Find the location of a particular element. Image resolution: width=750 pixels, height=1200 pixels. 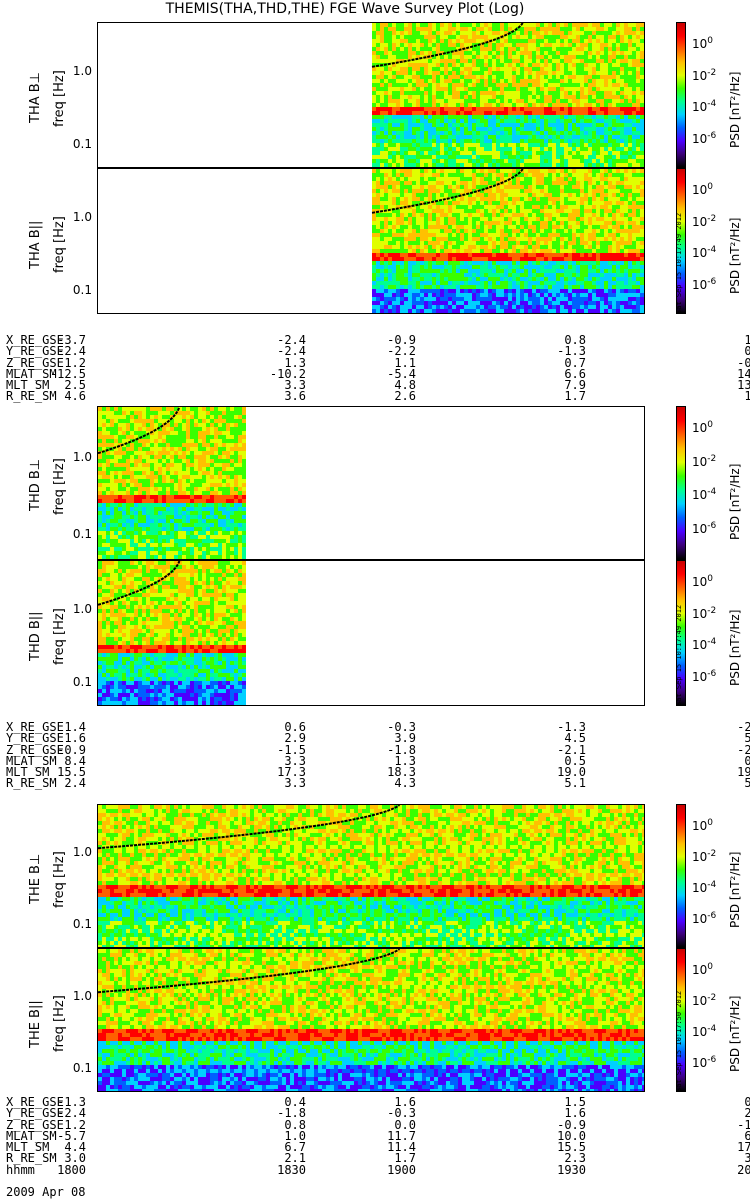

ephemeris-value: -12.5 is located at coordinates (67, 373).